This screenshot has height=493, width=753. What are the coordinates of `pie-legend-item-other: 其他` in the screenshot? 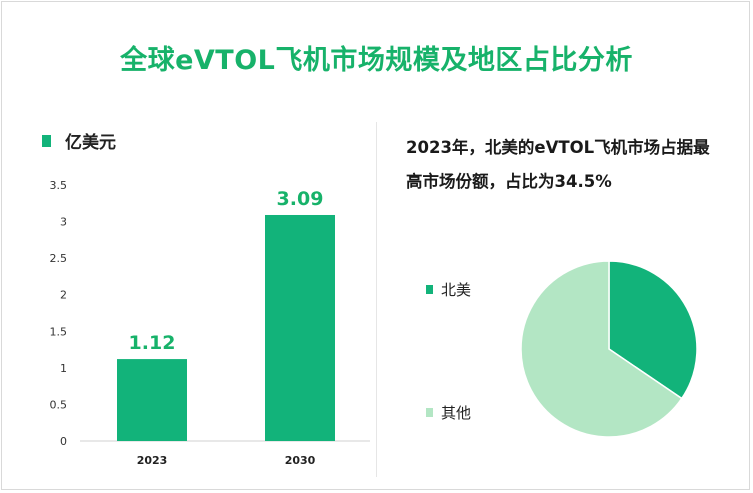 It's located at (448, 412).